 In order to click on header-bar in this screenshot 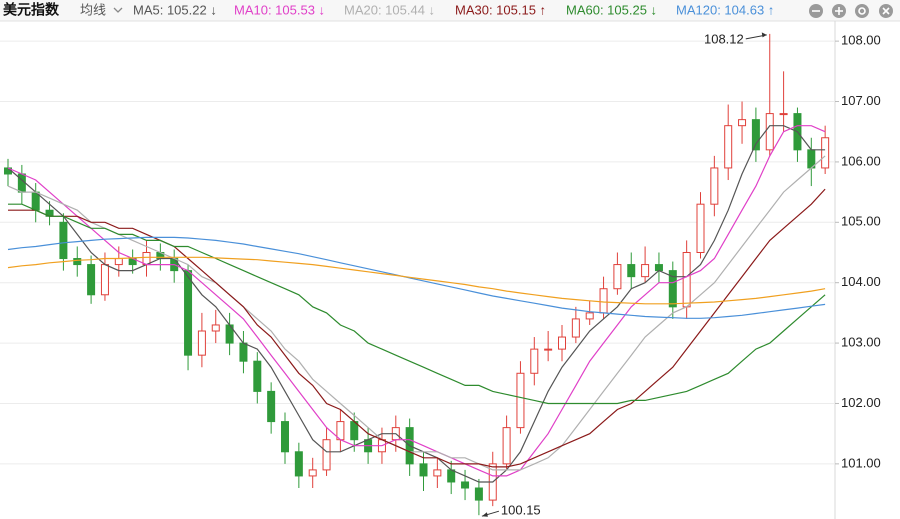, I will do `click(450, 10)`.